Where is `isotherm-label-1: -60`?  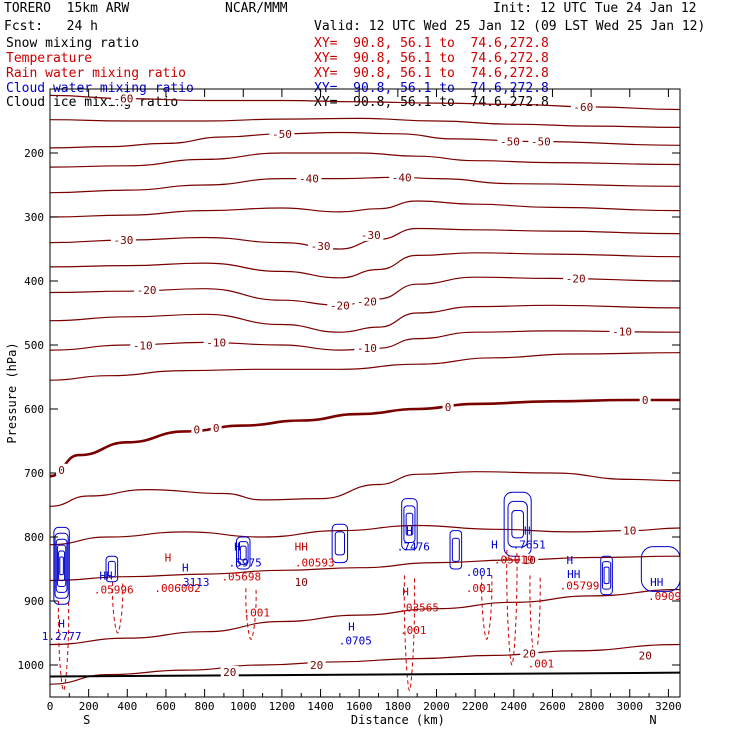
isotherm-label-1: -60 is located at coordinates (583, 107).